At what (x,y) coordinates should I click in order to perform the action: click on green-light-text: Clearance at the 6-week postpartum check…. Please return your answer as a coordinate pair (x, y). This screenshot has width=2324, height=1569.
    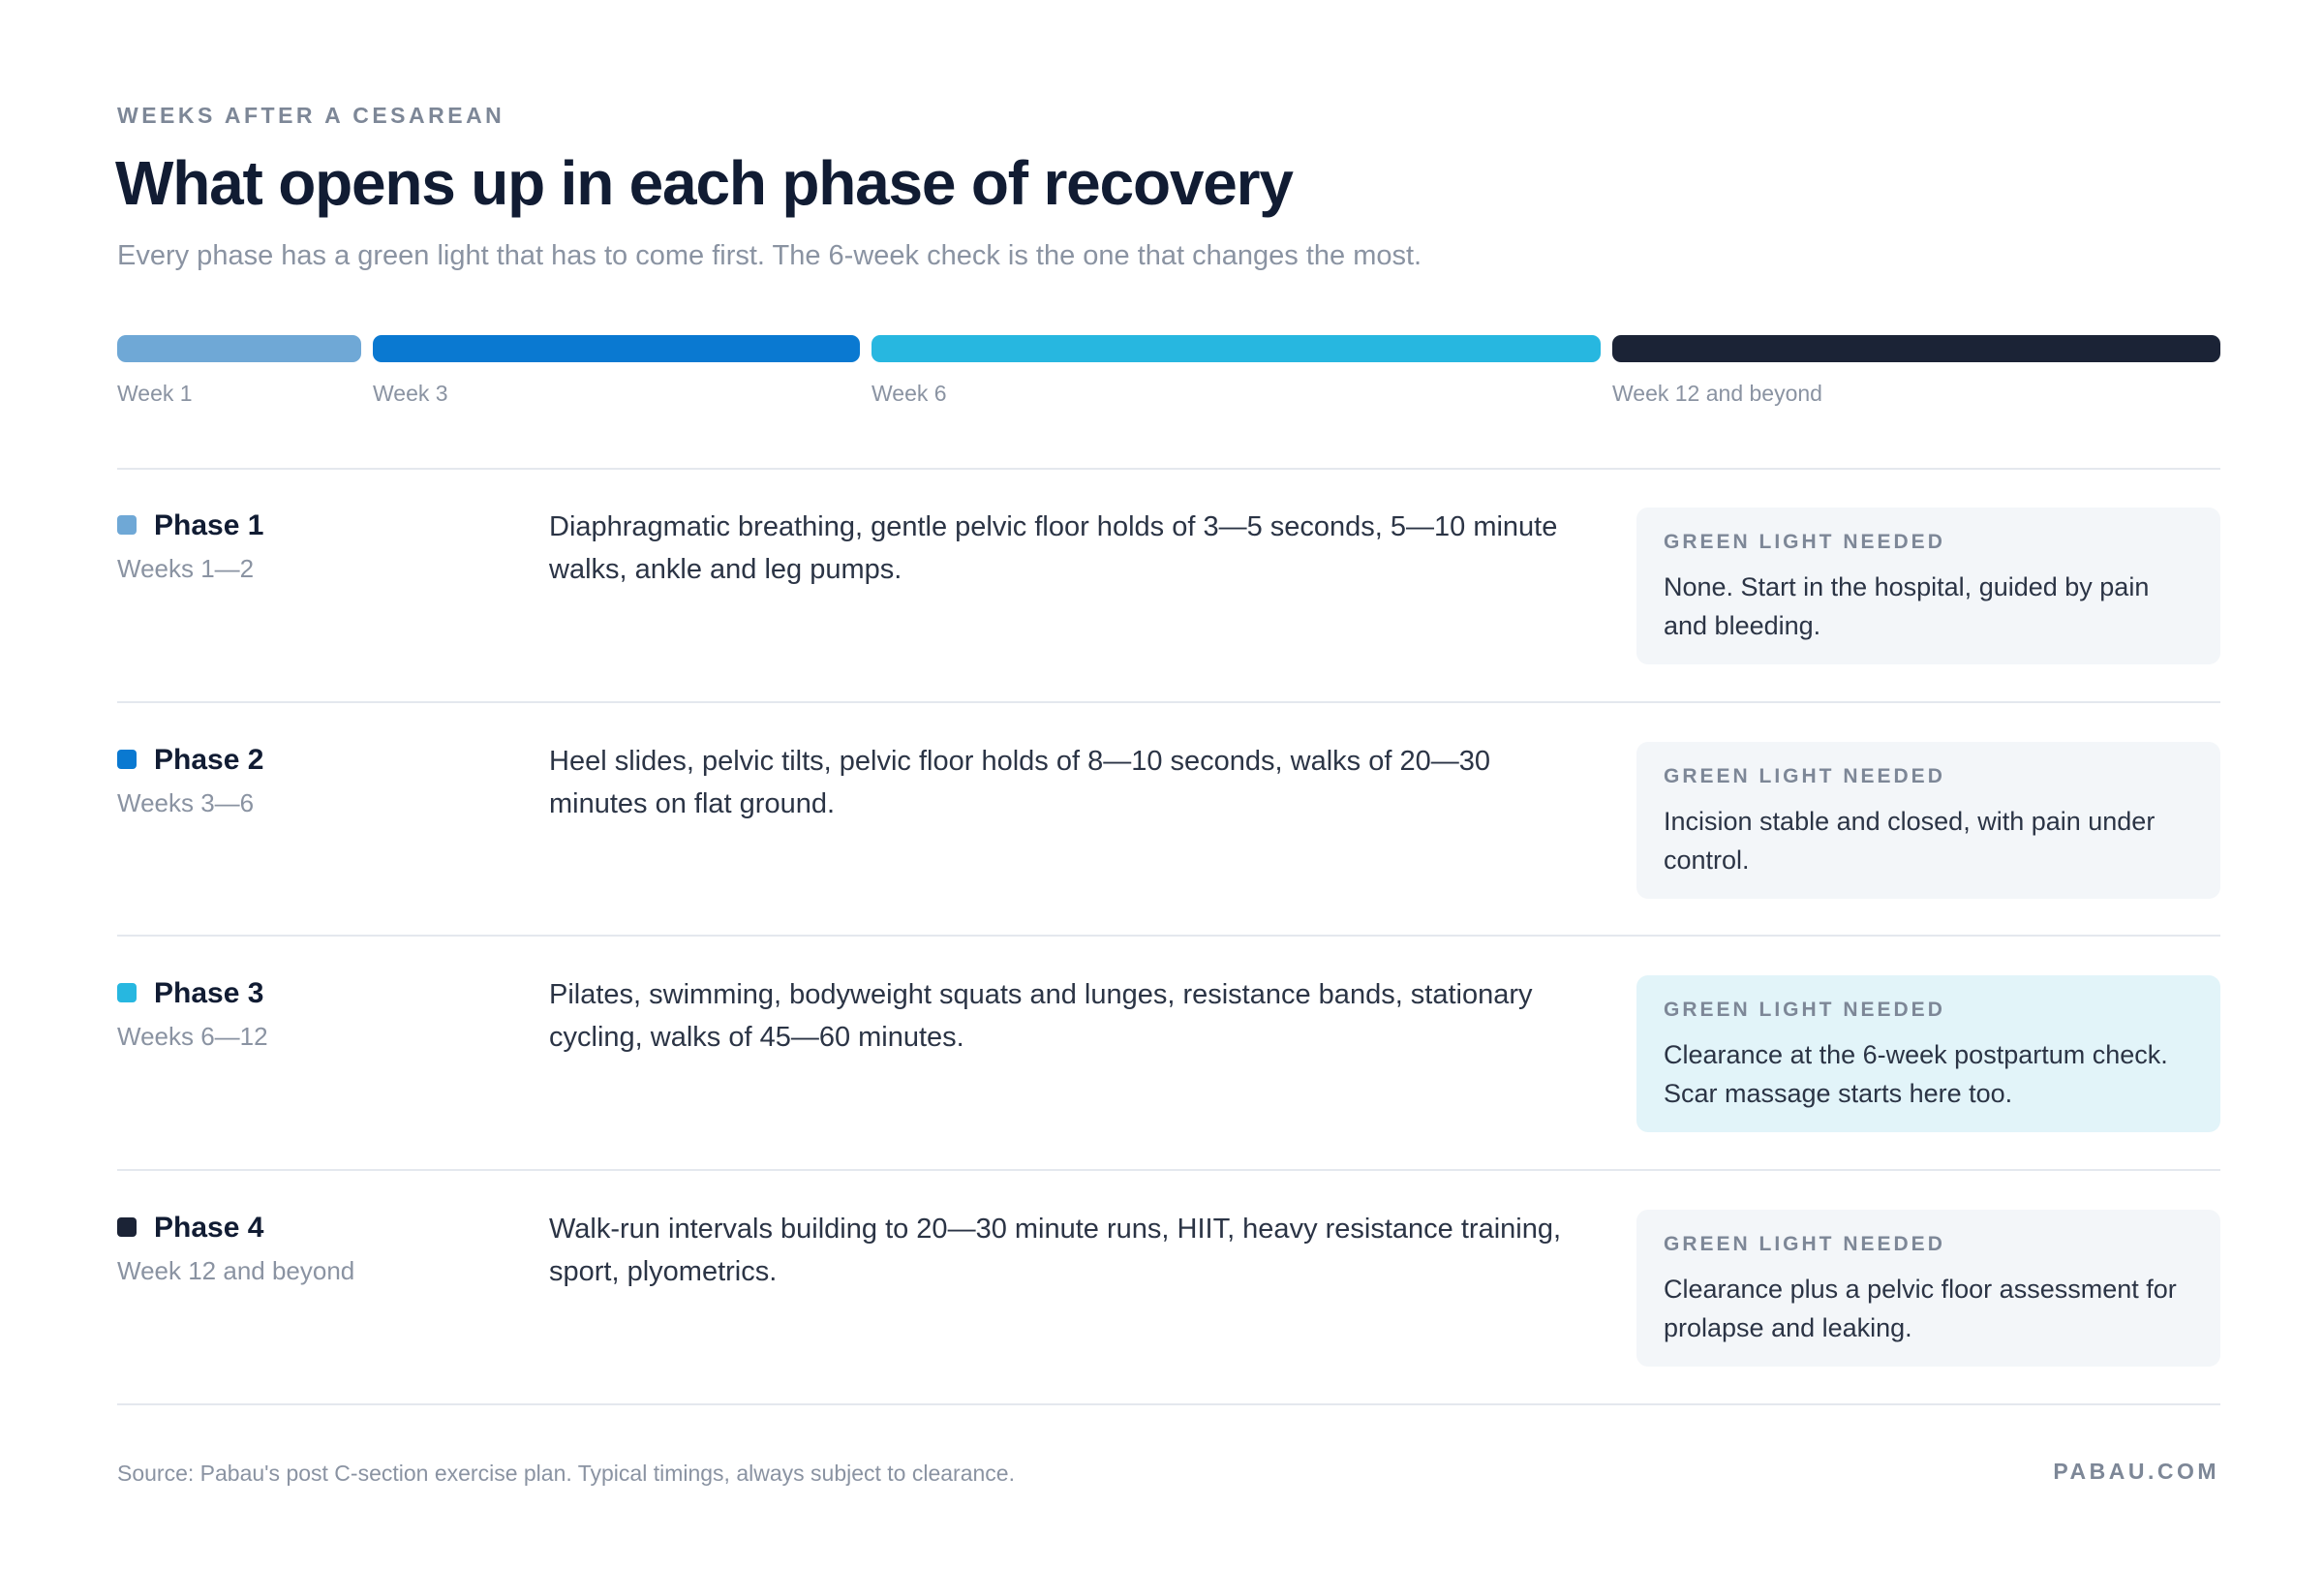
    Looking at the image, I should click on (1916, 1074).